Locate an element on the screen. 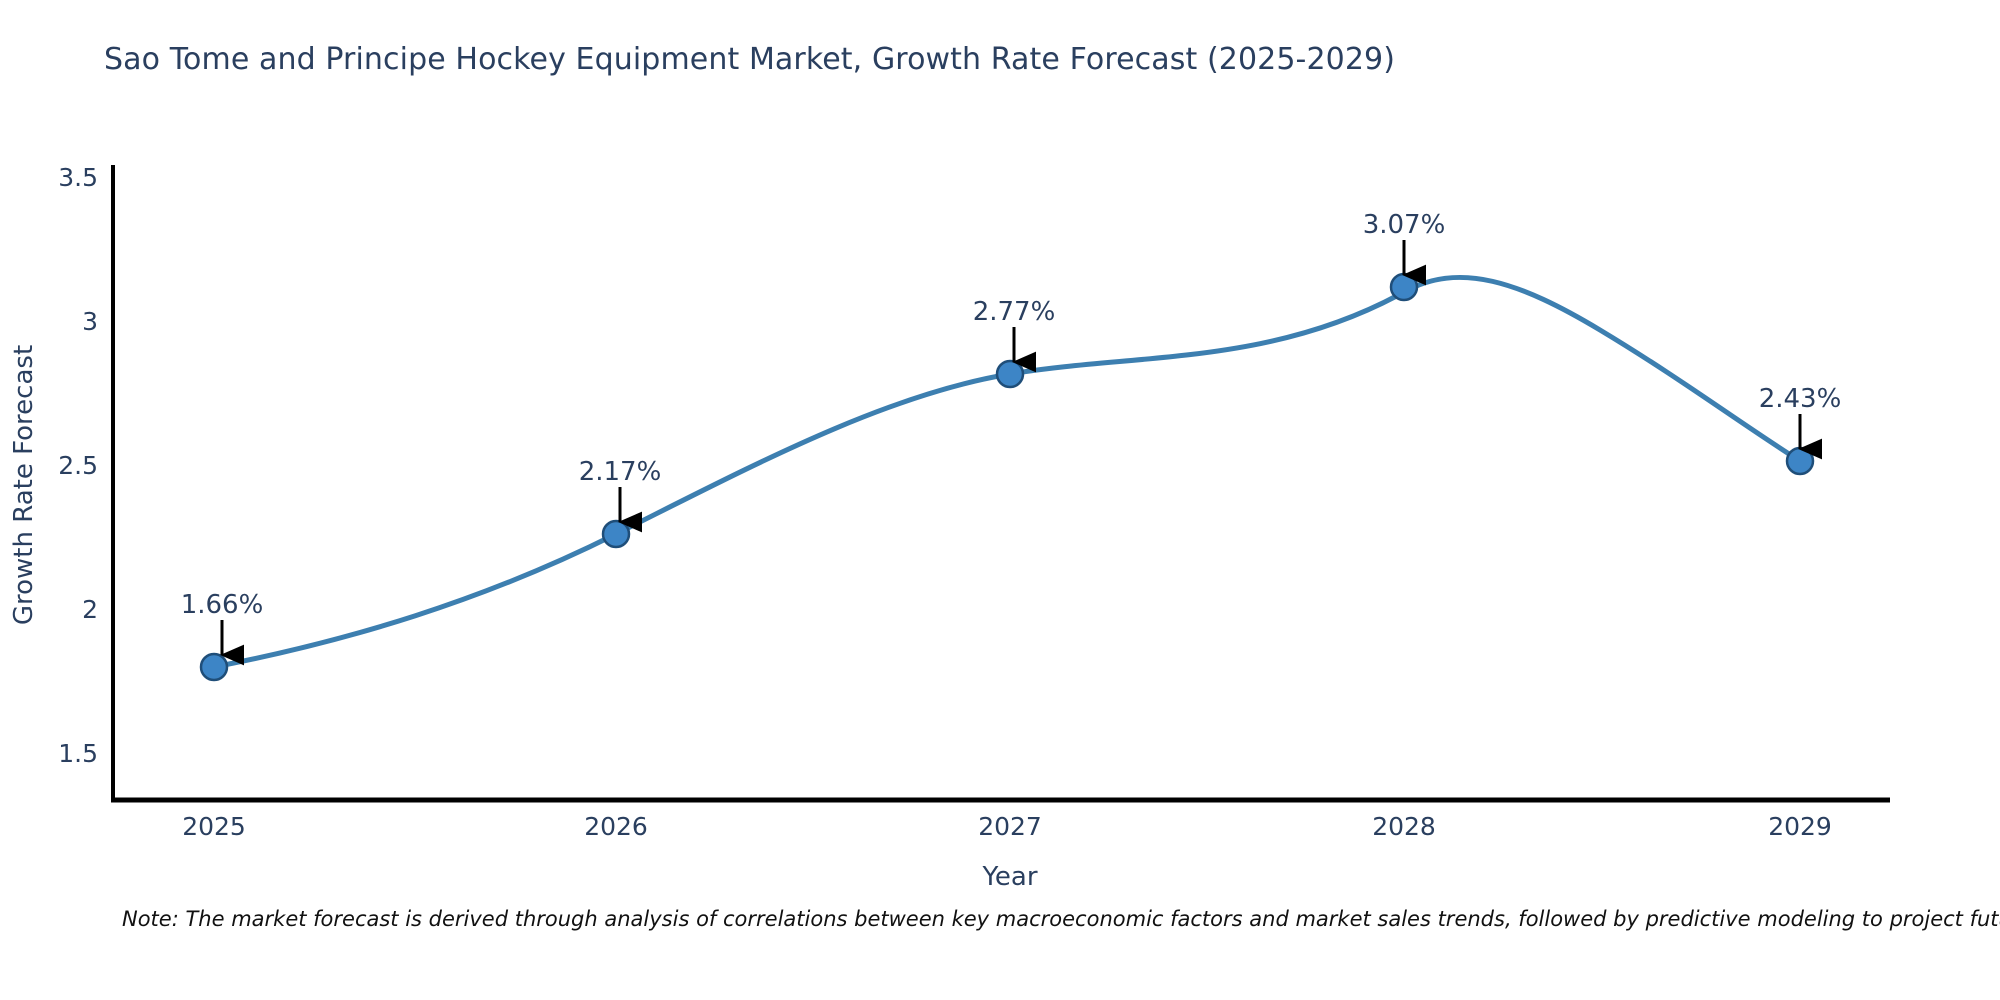 Image resolution: width=2000 pixels, height=1000 pixels. data-point-label: 1.66% is located at coordinates (222, 605).